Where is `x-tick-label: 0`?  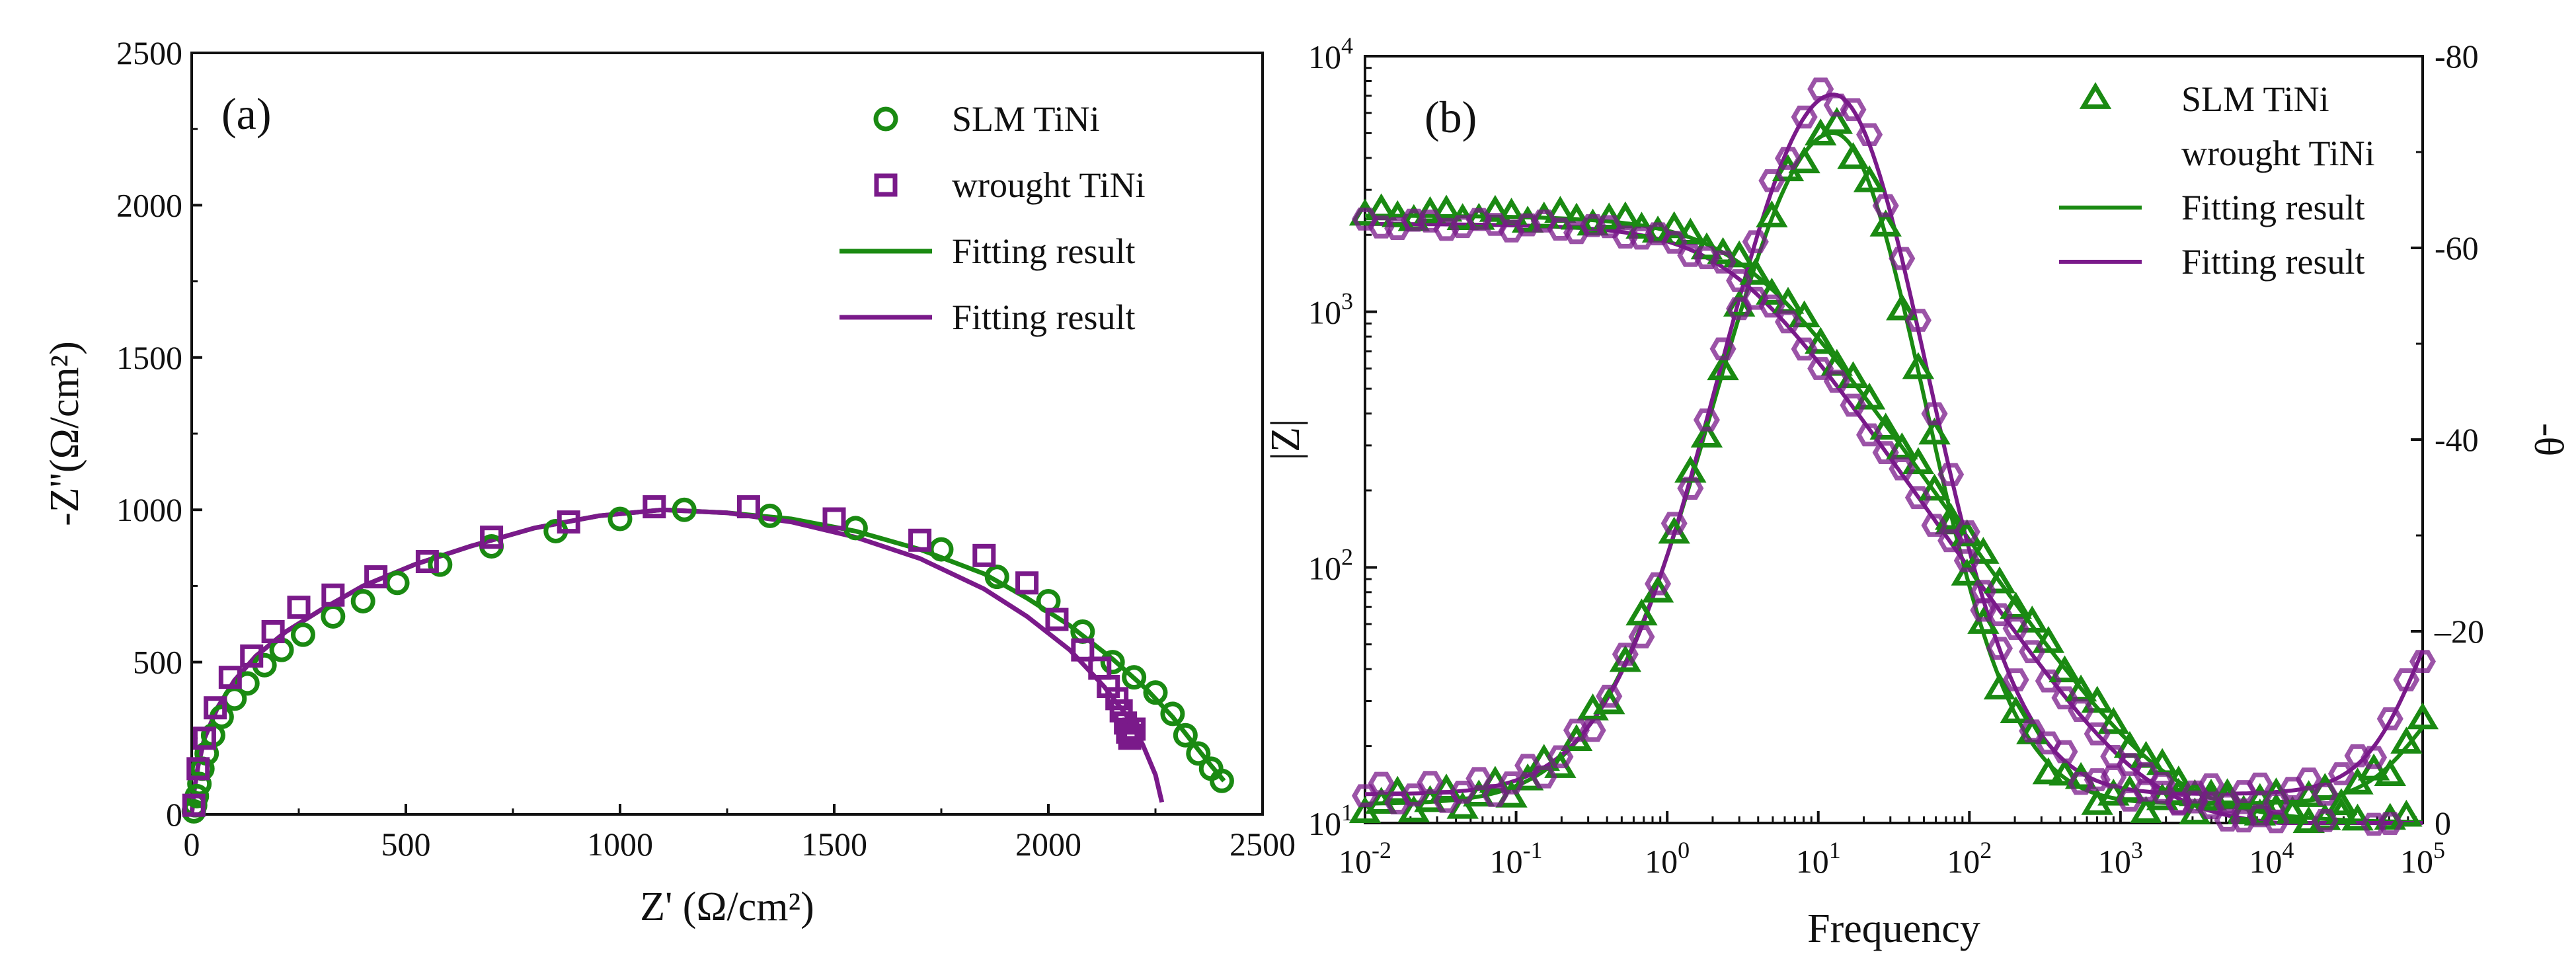 x-tick-label: 0 is located at coordinates (192, 844).